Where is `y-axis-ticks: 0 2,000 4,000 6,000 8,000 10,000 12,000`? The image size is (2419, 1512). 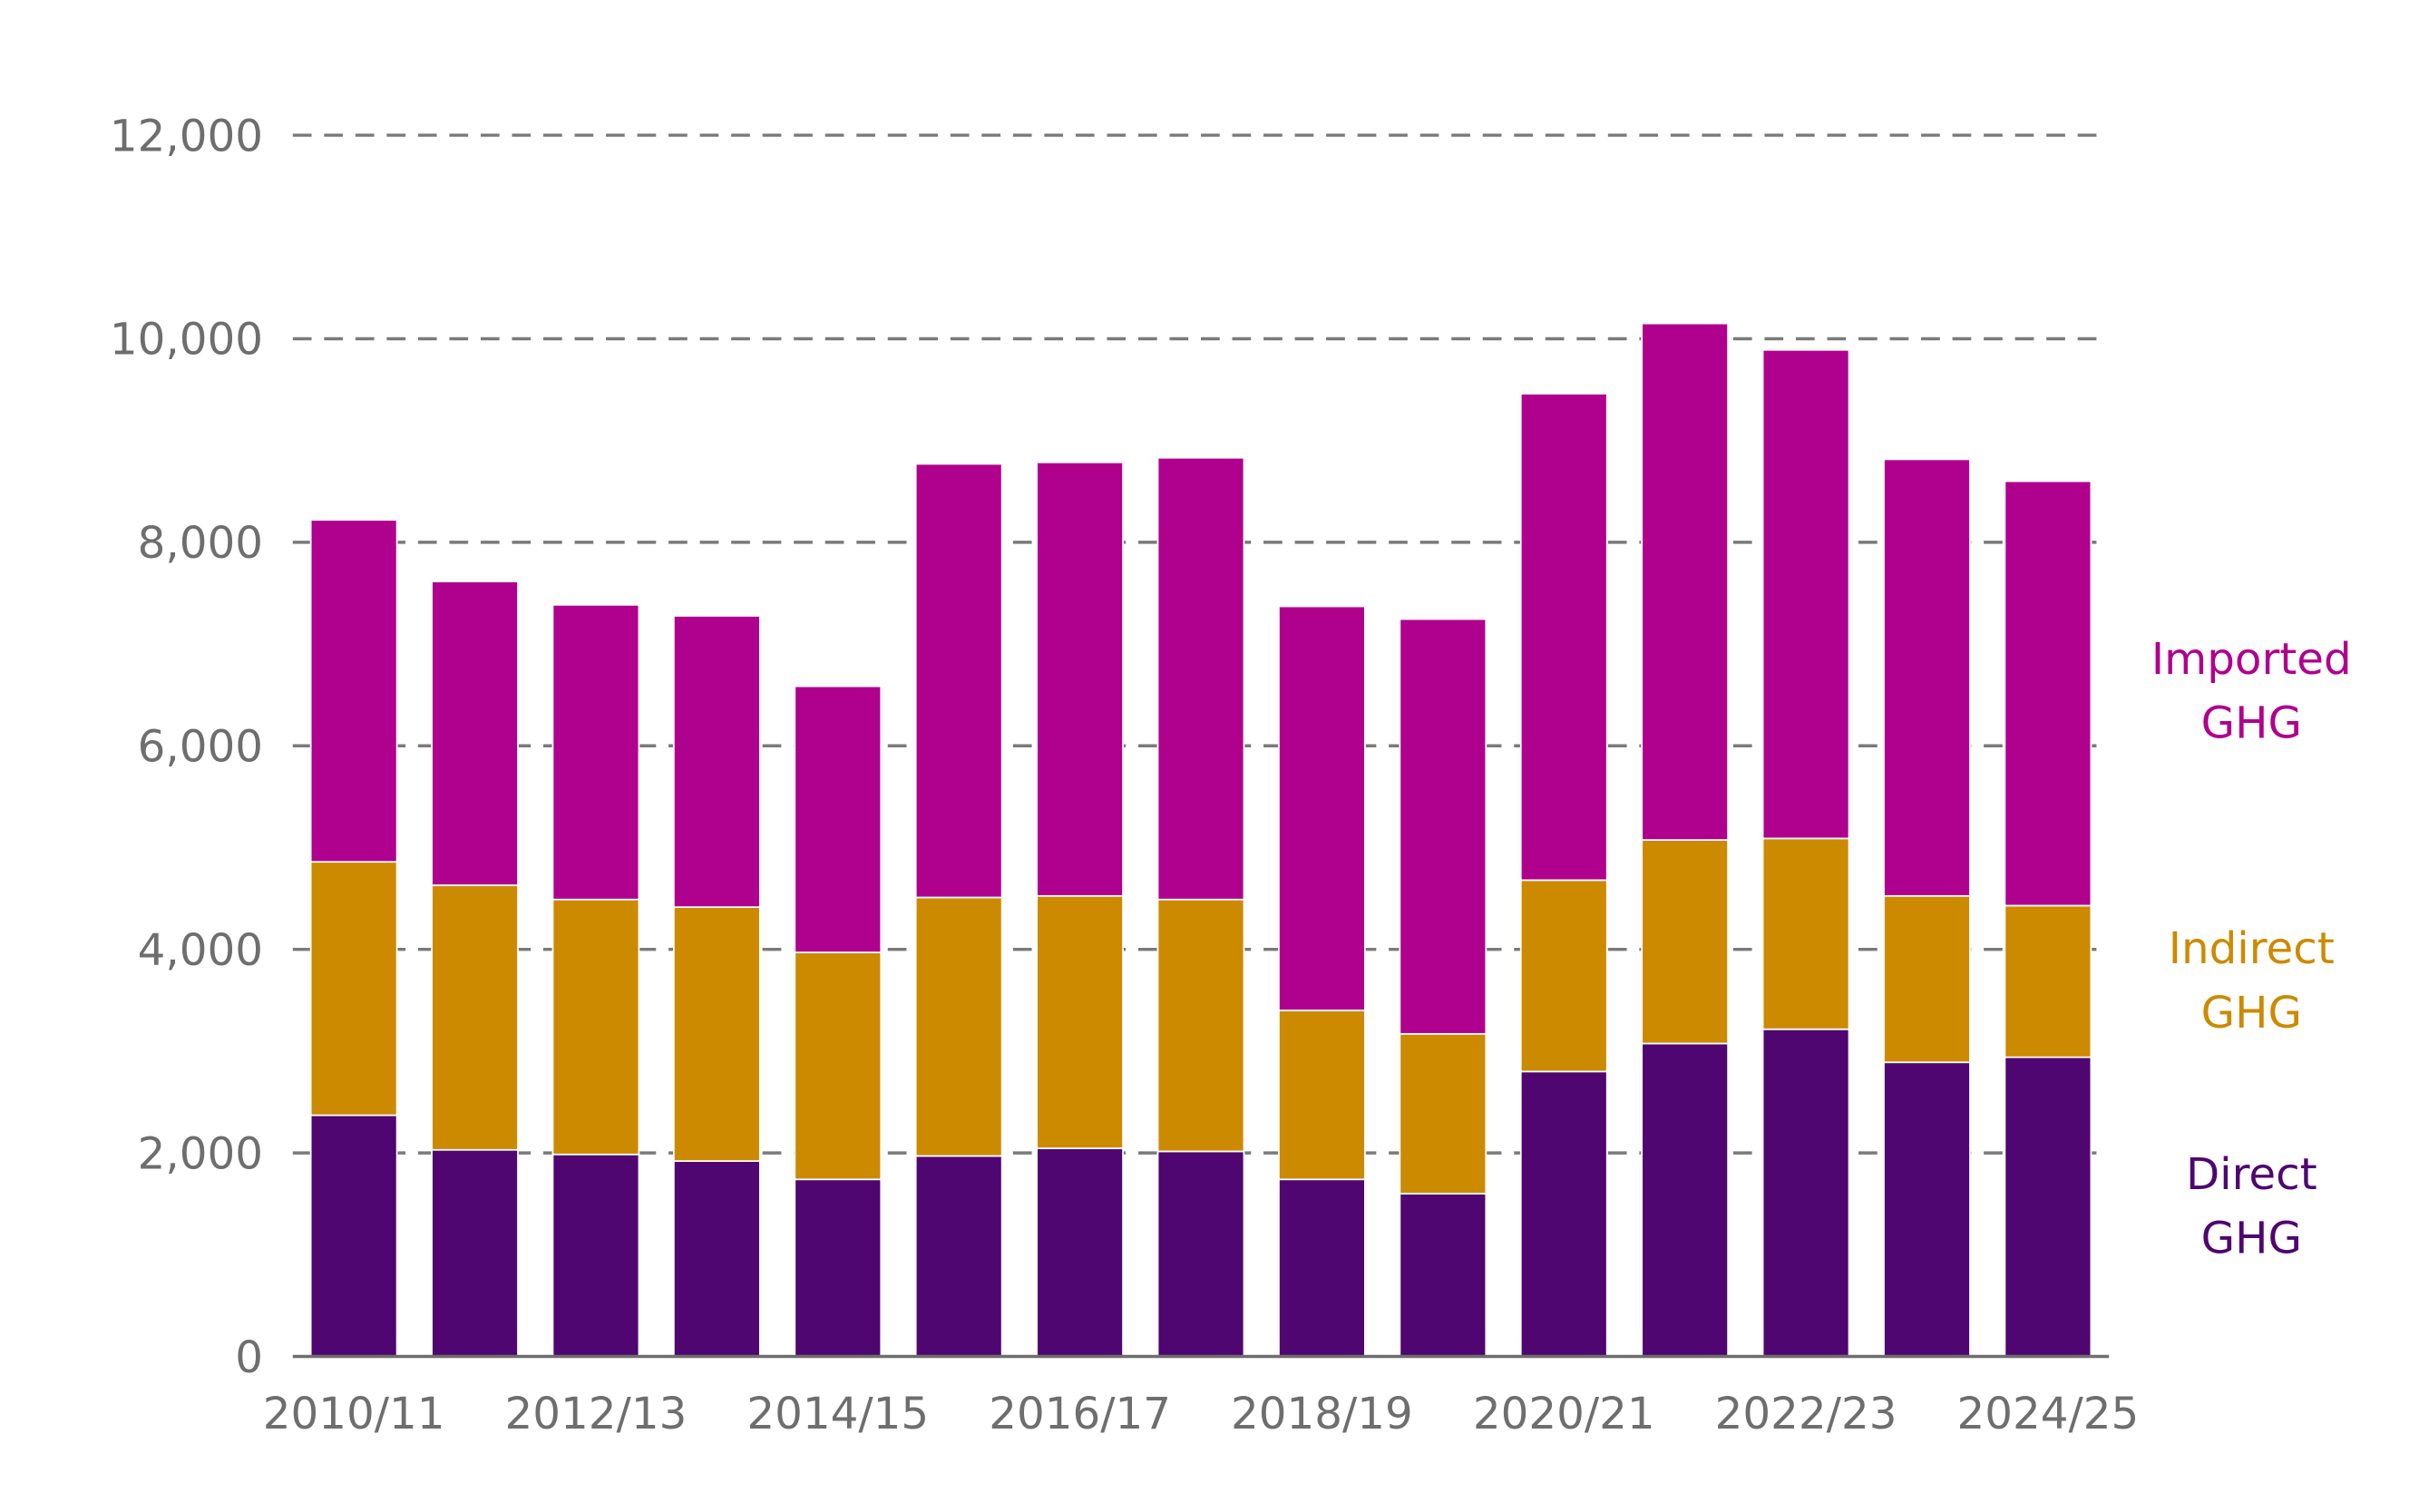 y-axis-ticks: 0 2,000 4,000 6,000 8,000 10,000 12,000 is located at coordinates (187, 746).